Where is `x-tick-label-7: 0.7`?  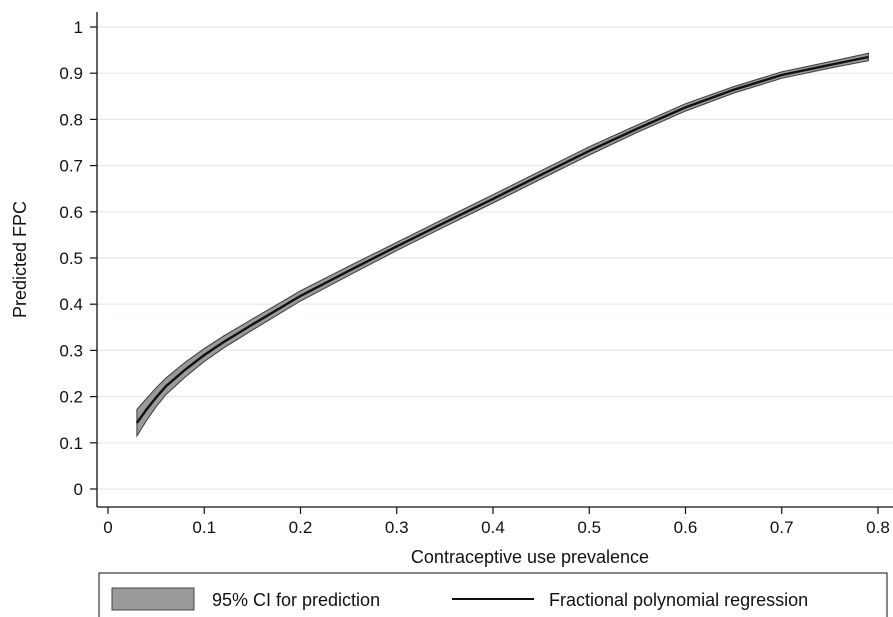
x-tick-label-7: 0.7 is located at coordinates (782, 527).